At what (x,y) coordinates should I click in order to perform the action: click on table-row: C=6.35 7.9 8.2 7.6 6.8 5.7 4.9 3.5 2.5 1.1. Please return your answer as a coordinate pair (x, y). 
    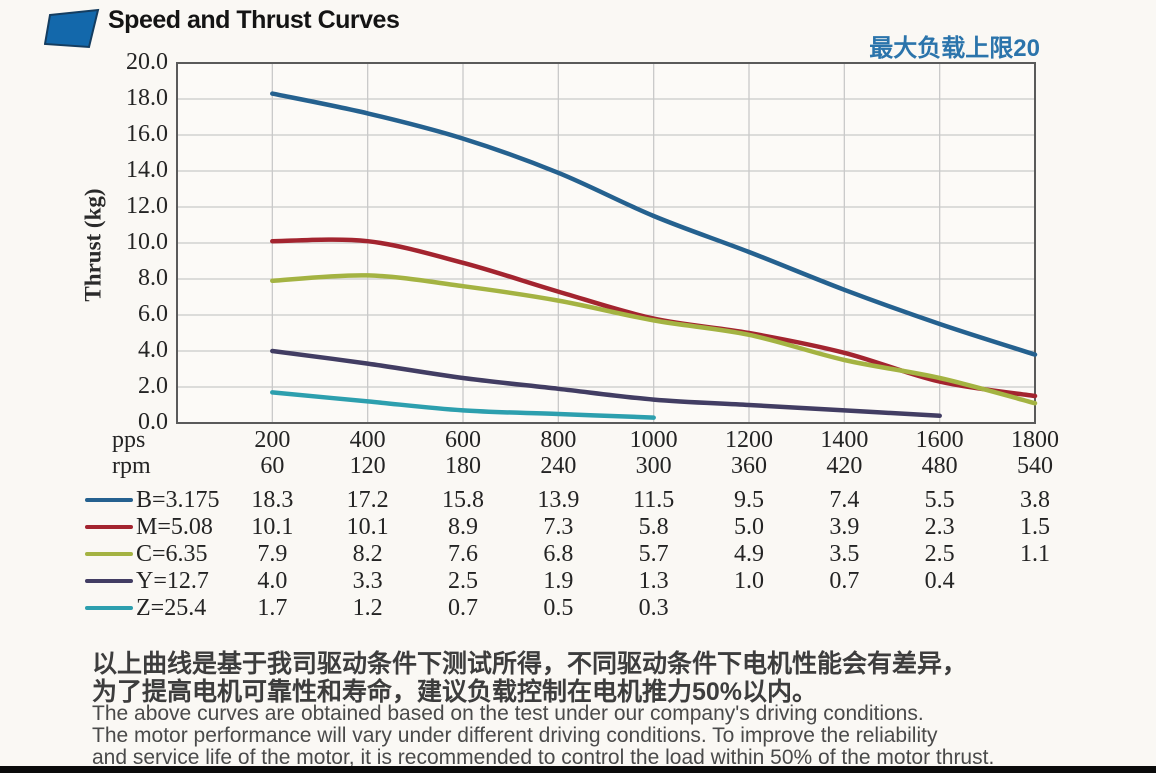
    Looking at the image, I should click on (578, 554).